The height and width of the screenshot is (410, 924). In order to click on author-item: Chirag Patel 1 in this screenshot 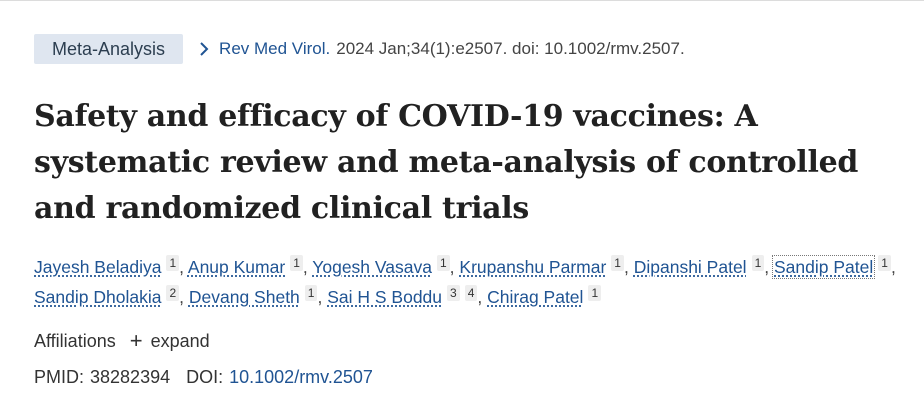, I will do `click(544, 296)`.